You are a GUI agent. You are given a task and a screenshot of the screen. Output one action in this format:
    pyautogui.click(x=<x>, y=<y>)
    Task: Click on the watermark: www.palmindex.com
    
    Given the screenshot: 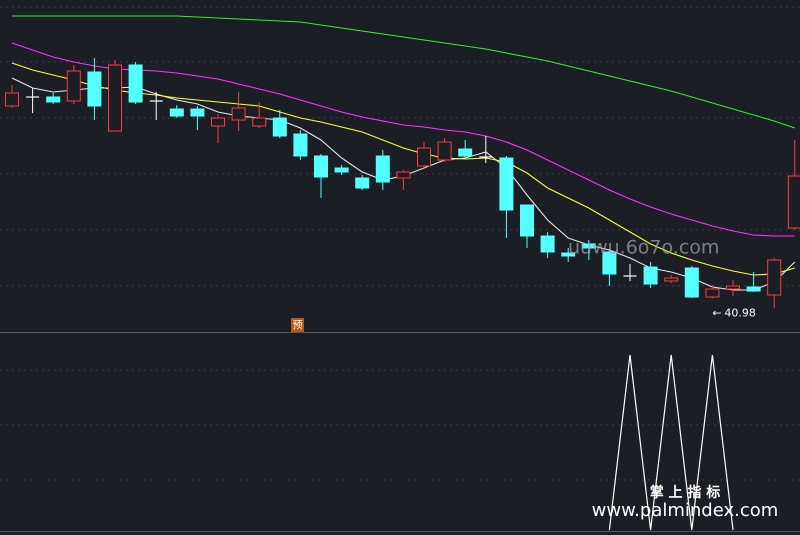 What is the action you would take?
    pyautogui.click(x=685, y=510)
    